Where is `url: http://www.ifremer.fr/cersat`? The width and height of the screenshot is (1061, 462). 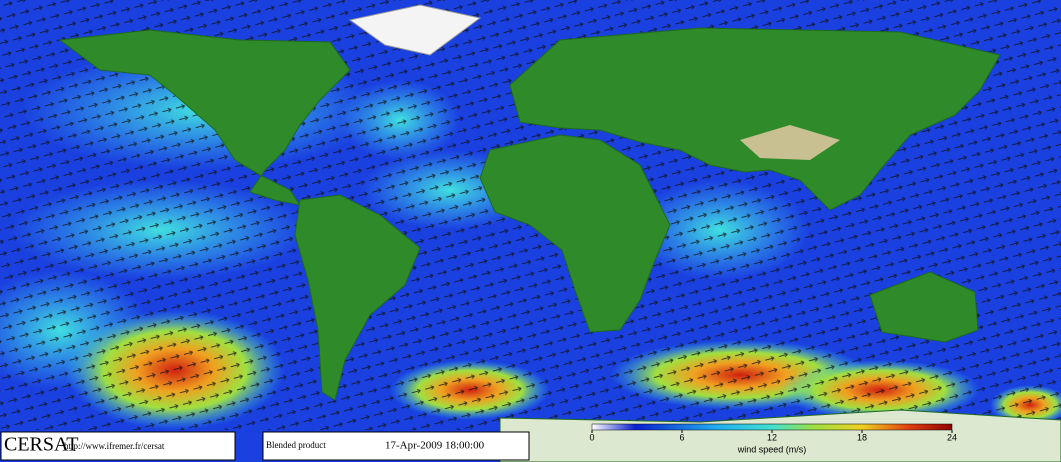 url: http://www.ifremer.fr/cersat is located at coordinates (114, 446).